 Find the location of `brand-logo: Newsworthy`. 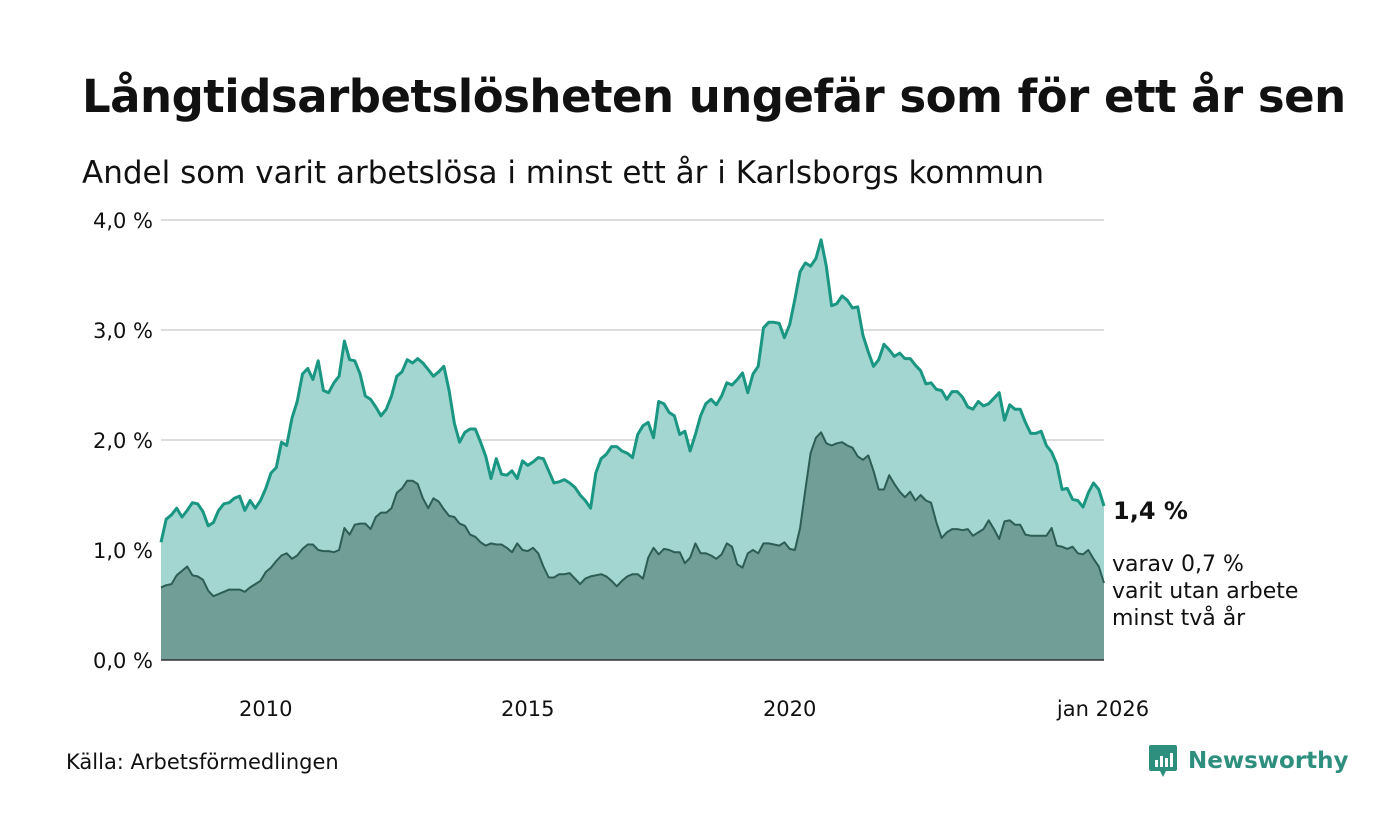

brand-logo: Newsworthy is located at coordinates (1248, 761).